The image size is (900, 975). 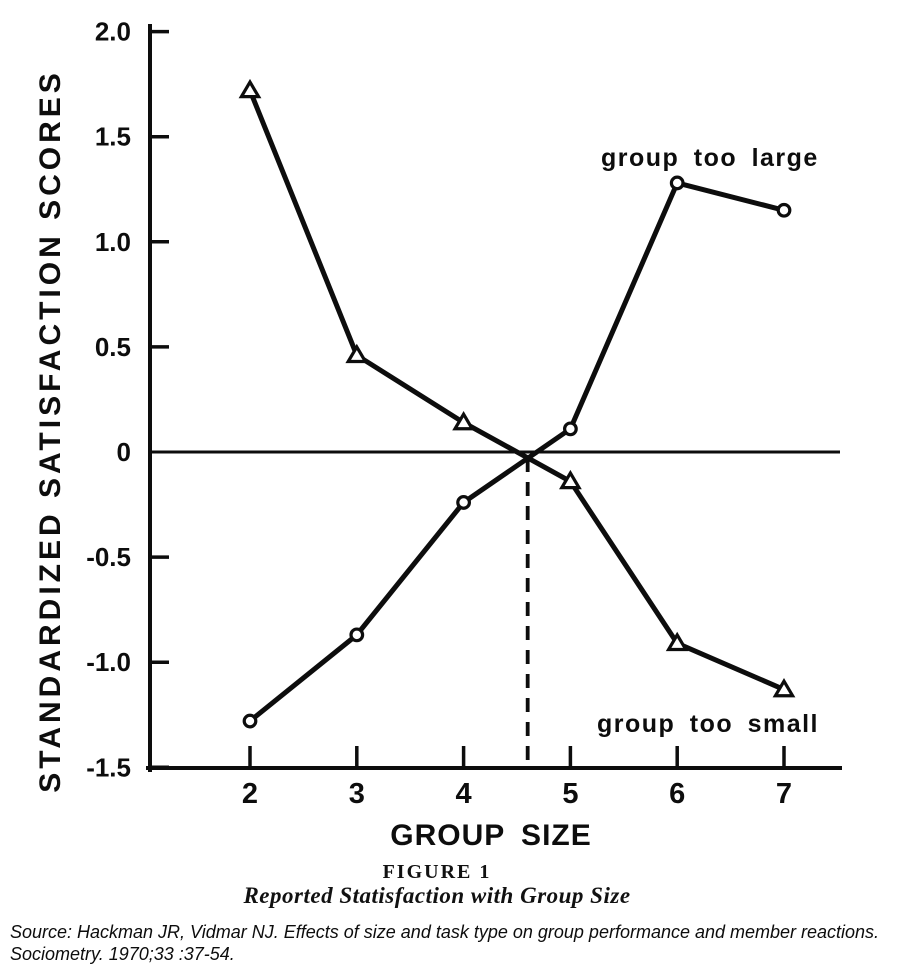 What do you see at coordinates (124, 452) in the screenshot?
I see `y-tick-label: 0` at bounding box center [124, 452].